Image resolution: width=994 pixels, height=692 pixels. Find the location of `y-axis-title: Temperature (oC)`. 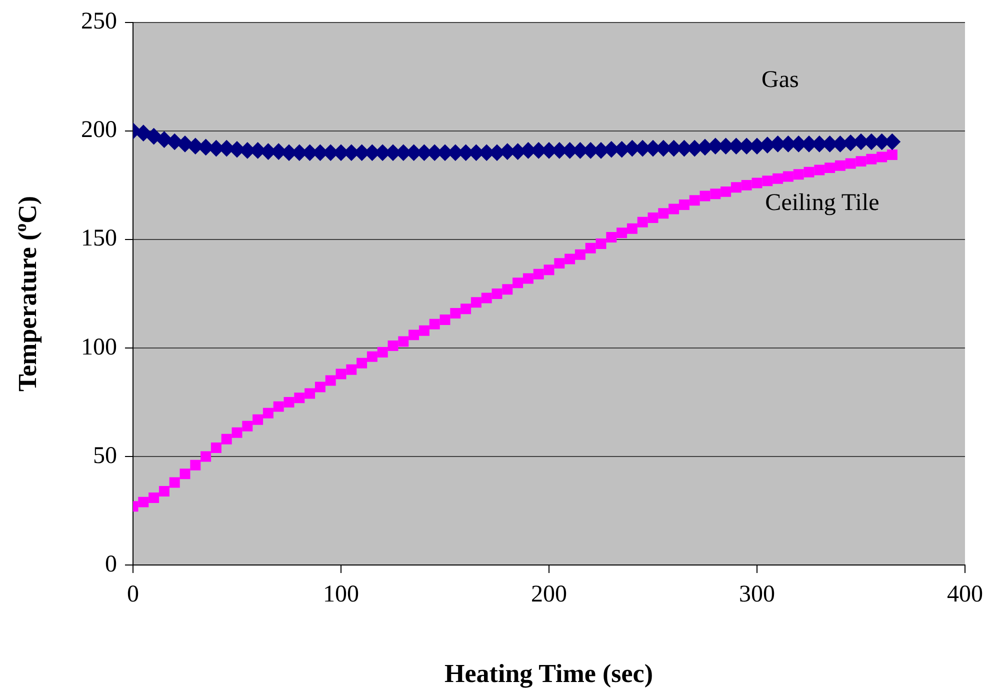

y-axis-title: Temperature (oC) is located at coordinates (26, 294).